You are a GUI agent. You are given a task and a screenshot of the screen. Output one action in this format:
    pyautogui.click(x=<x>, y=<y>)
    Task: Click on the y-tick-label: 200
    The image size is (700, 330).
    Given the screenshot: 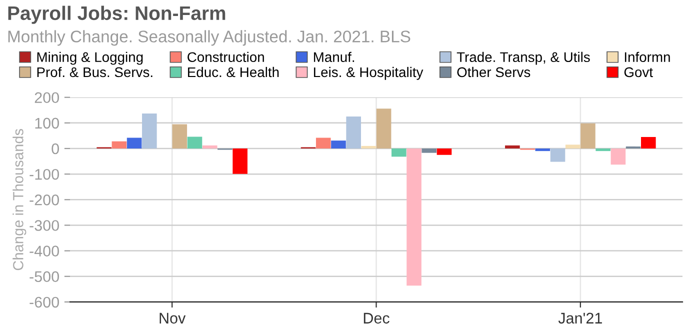 What is the action you would take?
    pyautogui.click(x=46, y=98)
    